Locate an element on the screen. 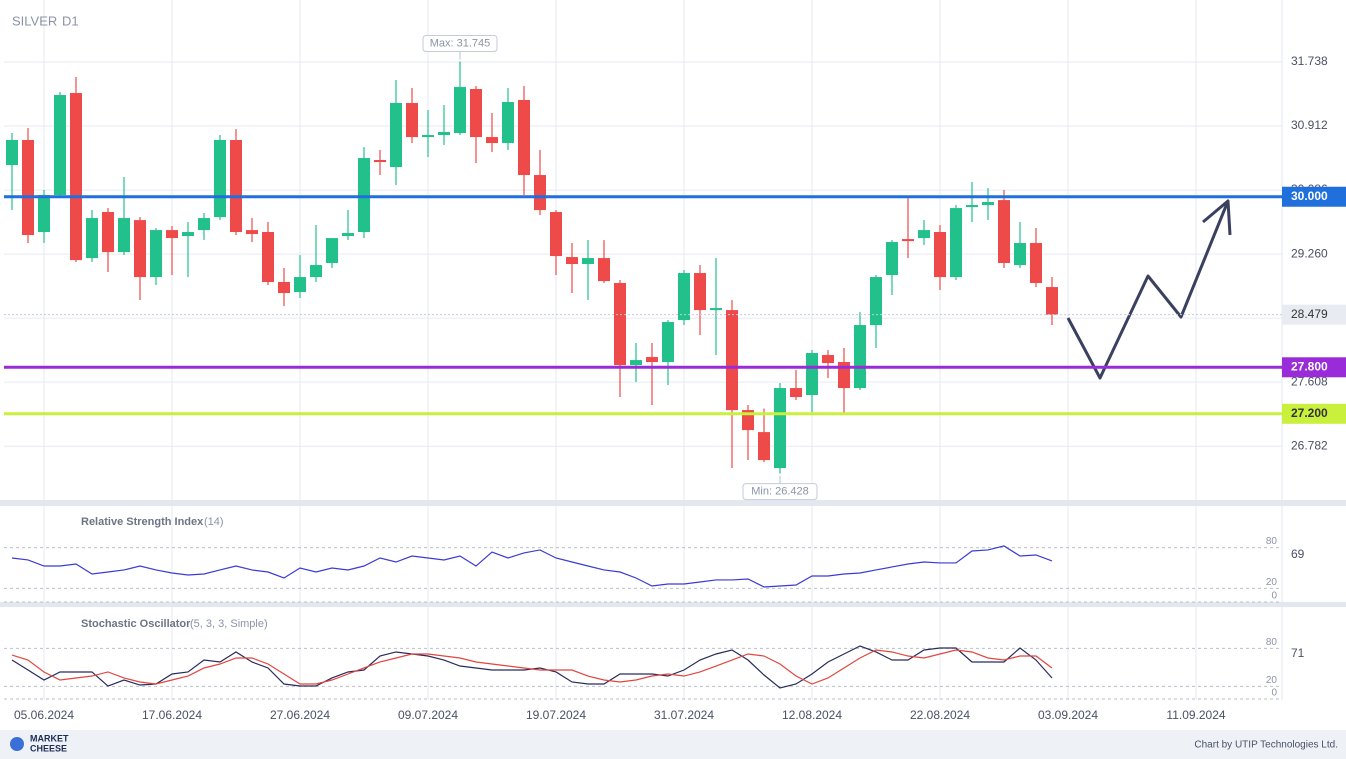 Image resolution: width=1346 pixels, height=759 pixels. current-price-box is located at coordinates (1314, 314).